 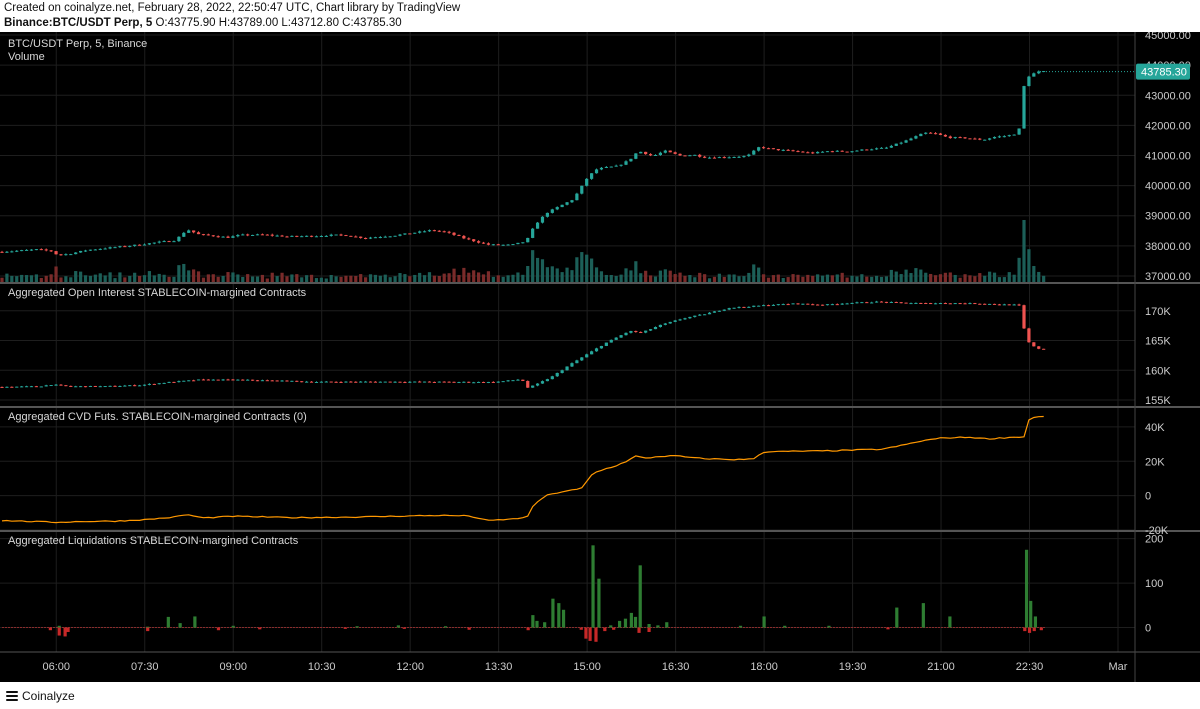 I want to click on liquidation-long-bar, so click(x=148, y=627).